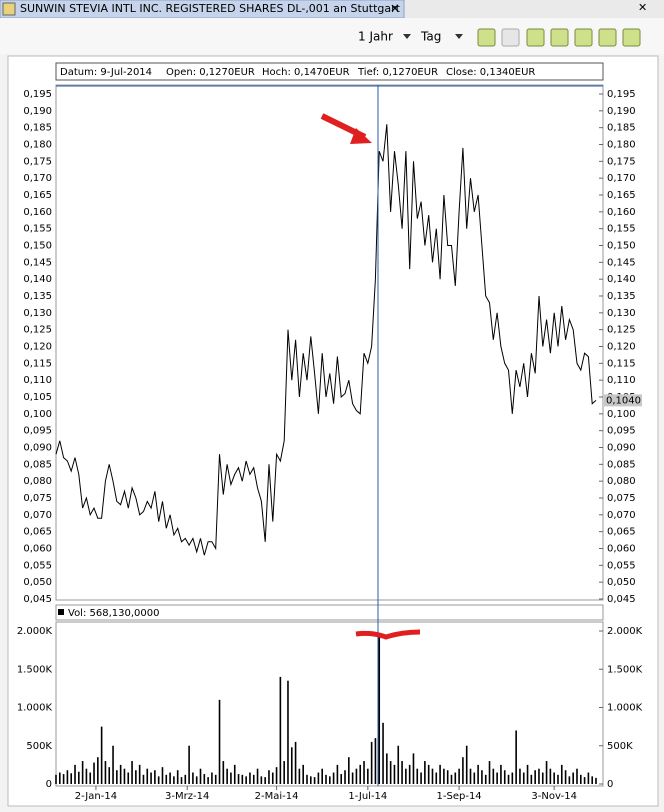 This screenshot has height=812, width=664. I want to click on y-tick-label-right: 0,160, so click(621, 212).